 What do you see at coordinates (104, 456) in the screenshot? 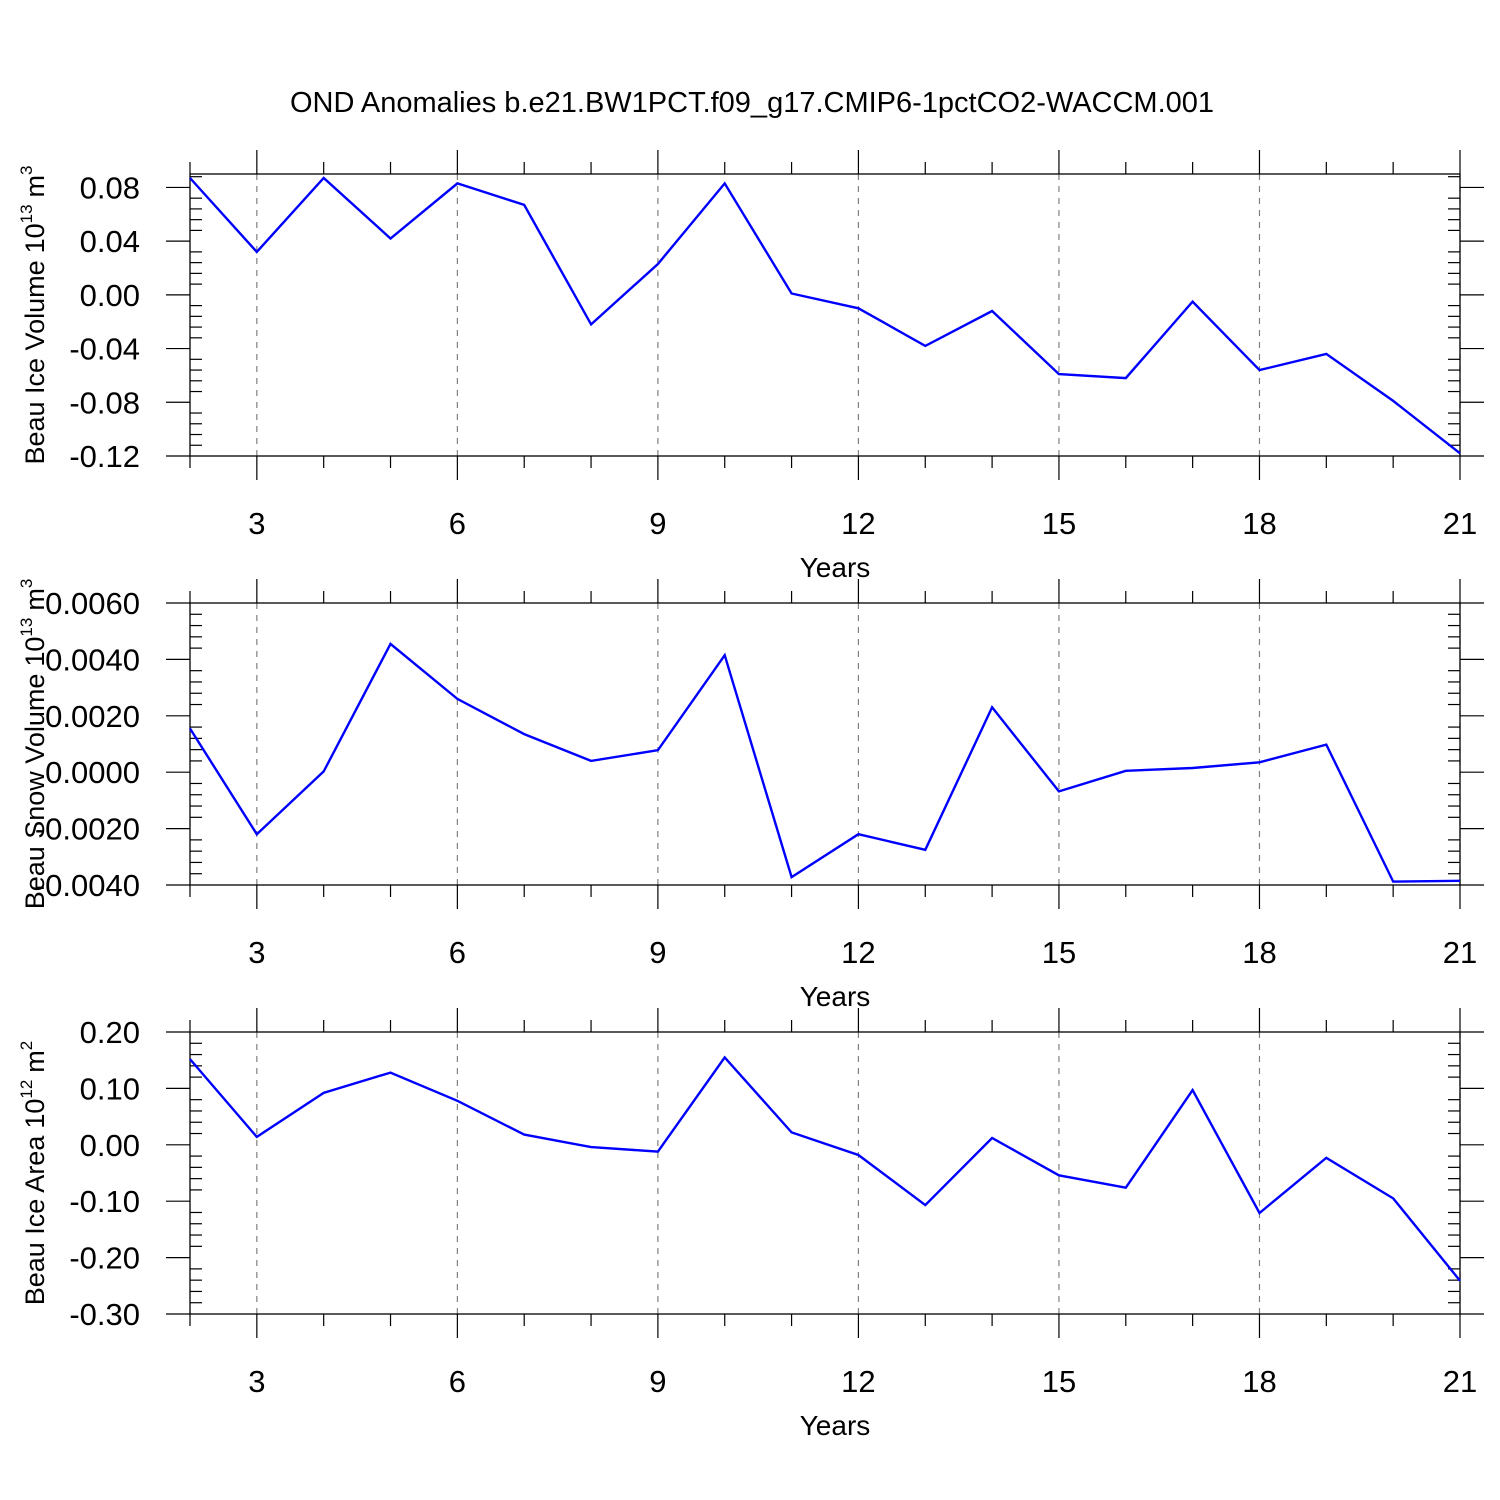
I see `y-tick-label: -0.12` at bounding box center [104, 456].